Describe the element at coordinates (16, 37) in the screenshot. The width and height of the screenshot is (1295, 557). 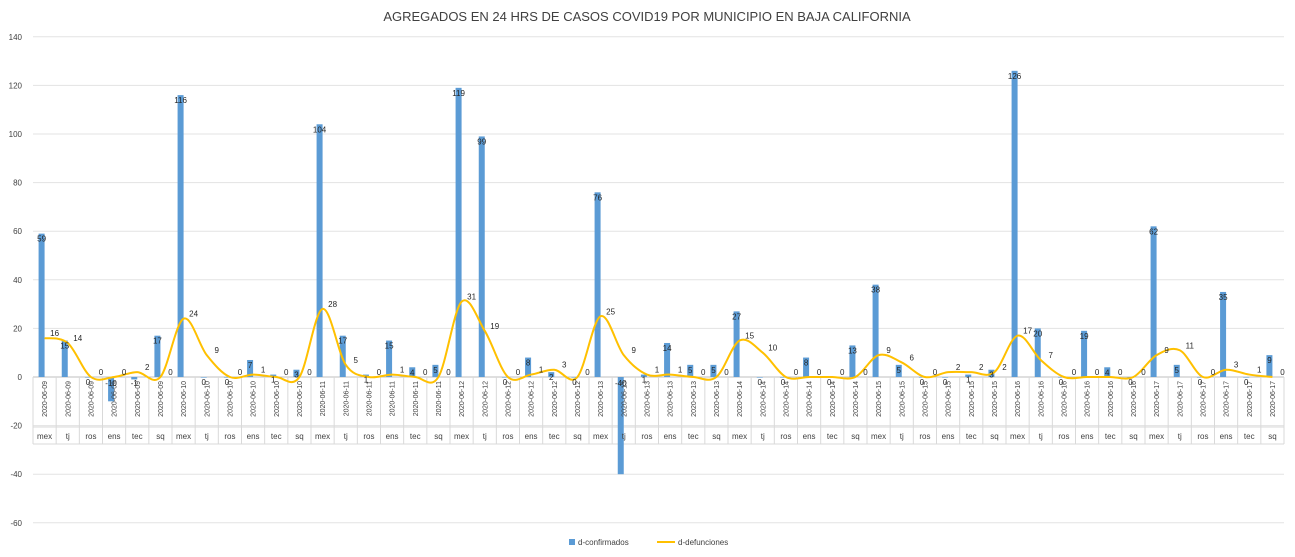
I see `y-tick-label: 140` at that location.